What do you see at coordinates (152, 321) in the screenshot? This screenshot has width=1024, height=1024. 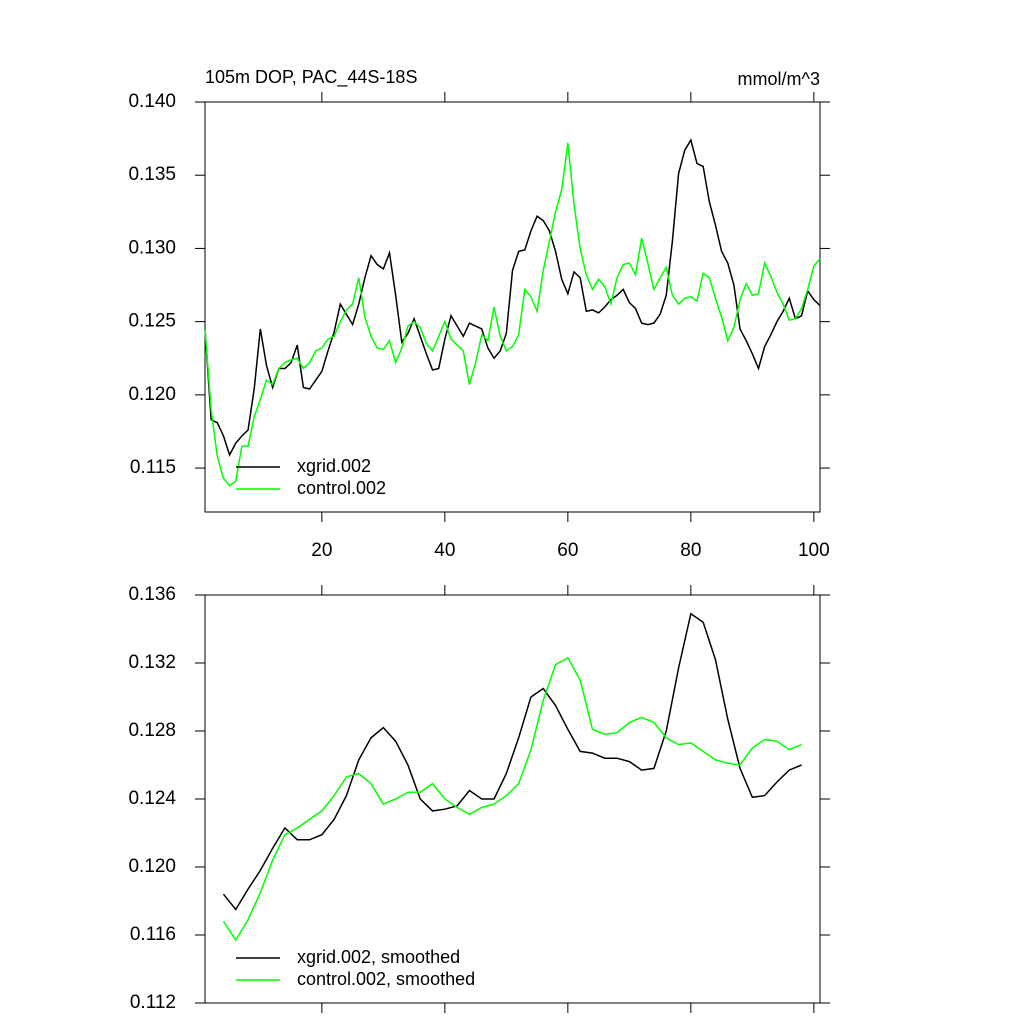 I see `y-tick-label: 0.125` at bounding box center [152, 321].